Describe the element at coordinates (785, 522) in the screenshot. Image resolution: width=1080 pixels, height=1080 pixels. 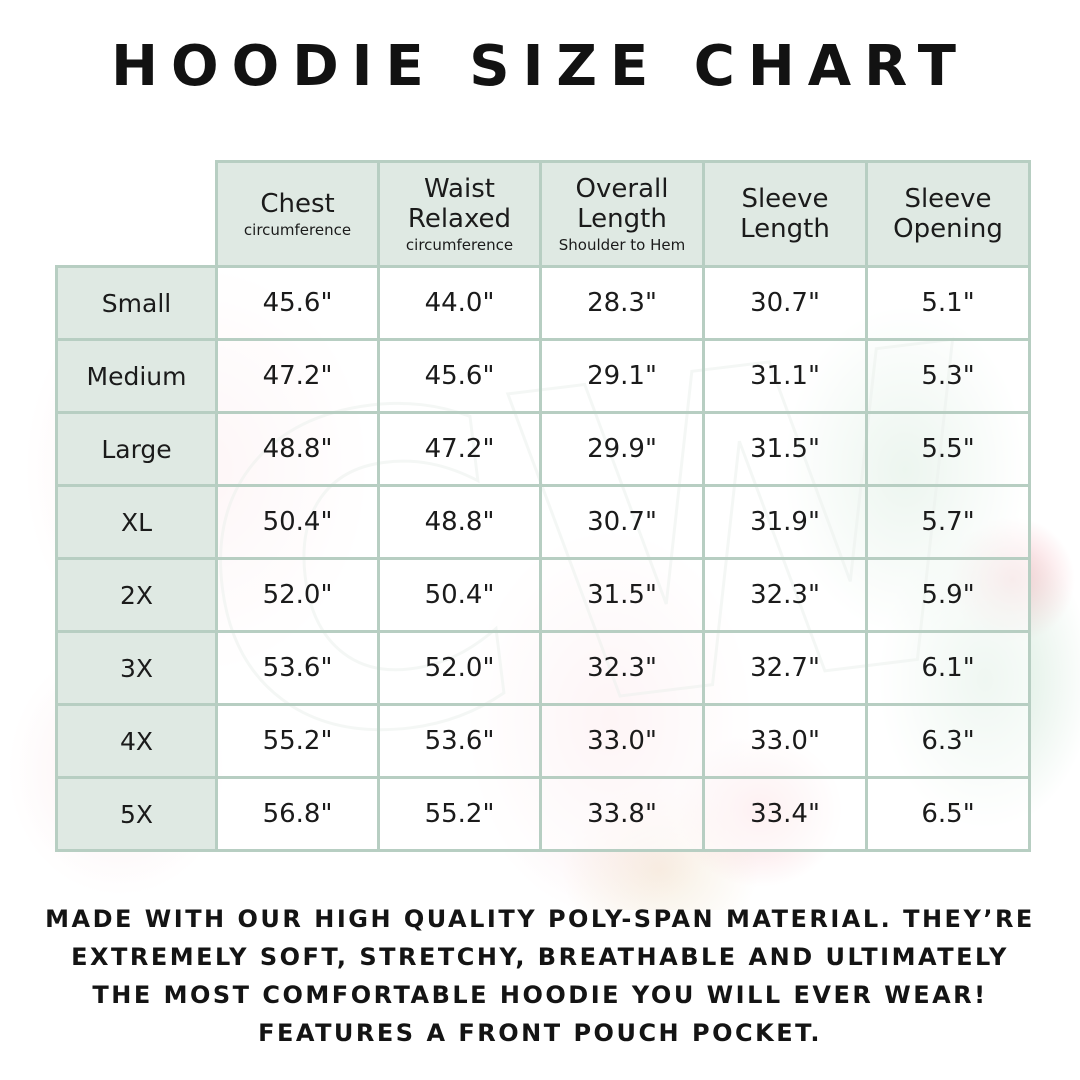
I see `measurement-cell: 31.9"` at that location.